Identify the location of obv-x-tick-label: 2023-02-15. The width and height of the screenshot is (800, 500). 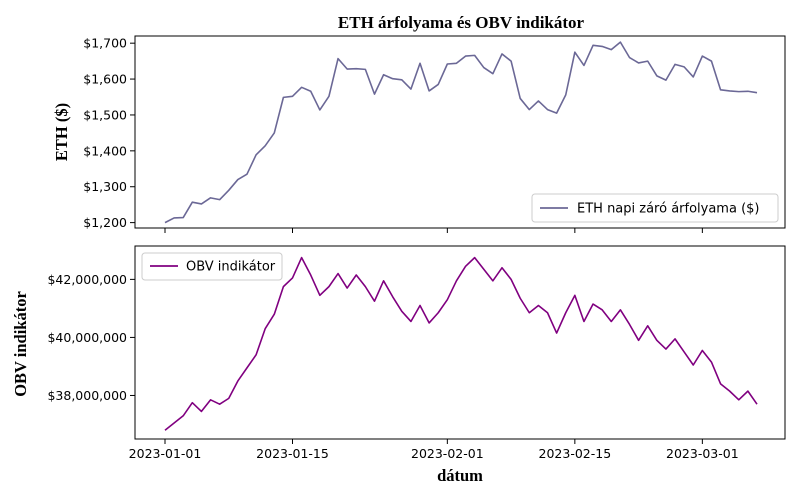
(575, 453).